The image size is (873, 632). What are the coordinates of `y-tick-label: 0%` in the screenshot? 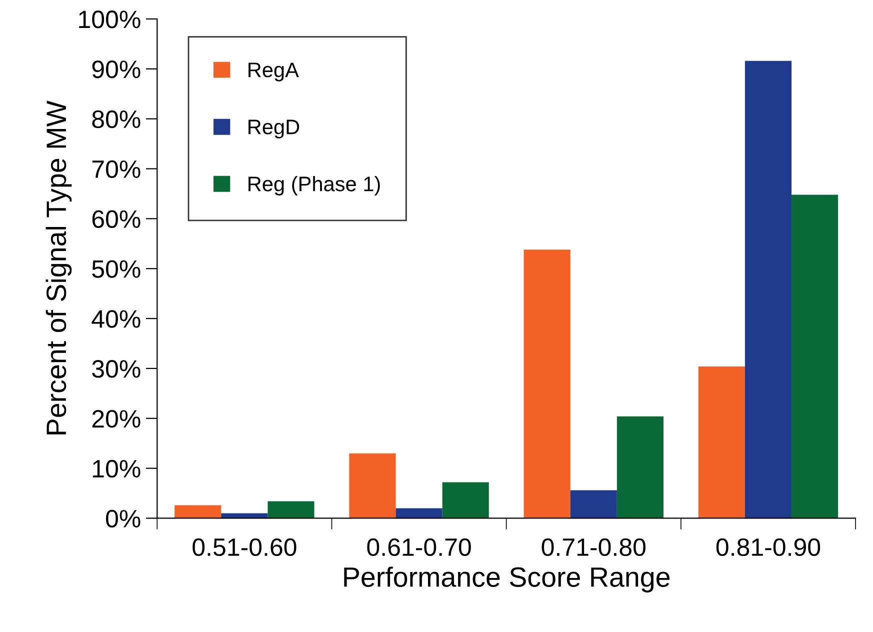 It's located at (123, 519).